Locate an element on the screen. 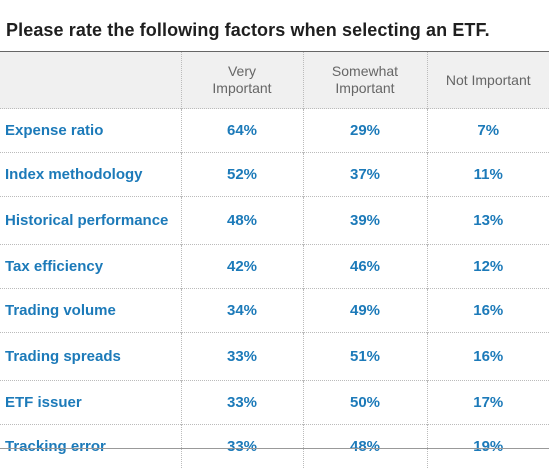 Image resolution: width=550 pixels, height=468 pixels. header-corner is located at coordinates (90, 80).